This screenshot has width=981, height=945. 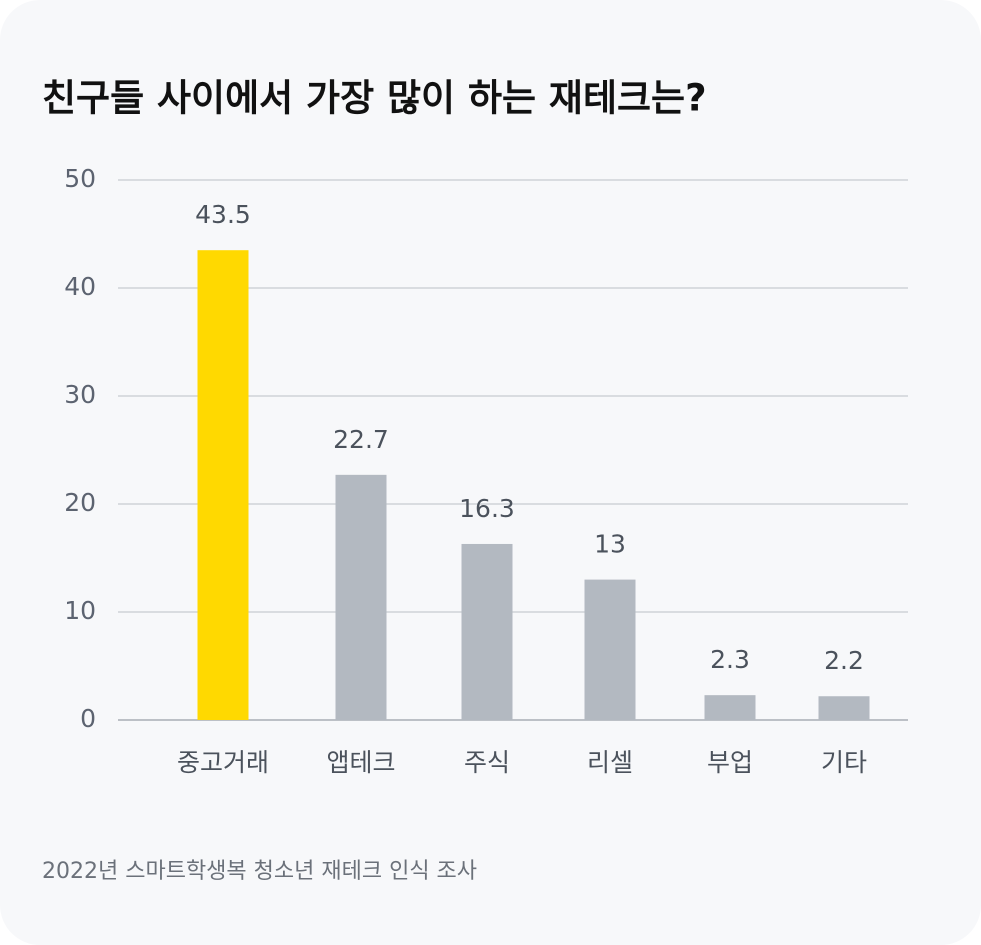 What do you see at coordinates (374, 98) in the screenshot?
I see `chart-title: 친구들 사이에서 가장 많이 하는 재테크는?` at bounding box center [374, 98].